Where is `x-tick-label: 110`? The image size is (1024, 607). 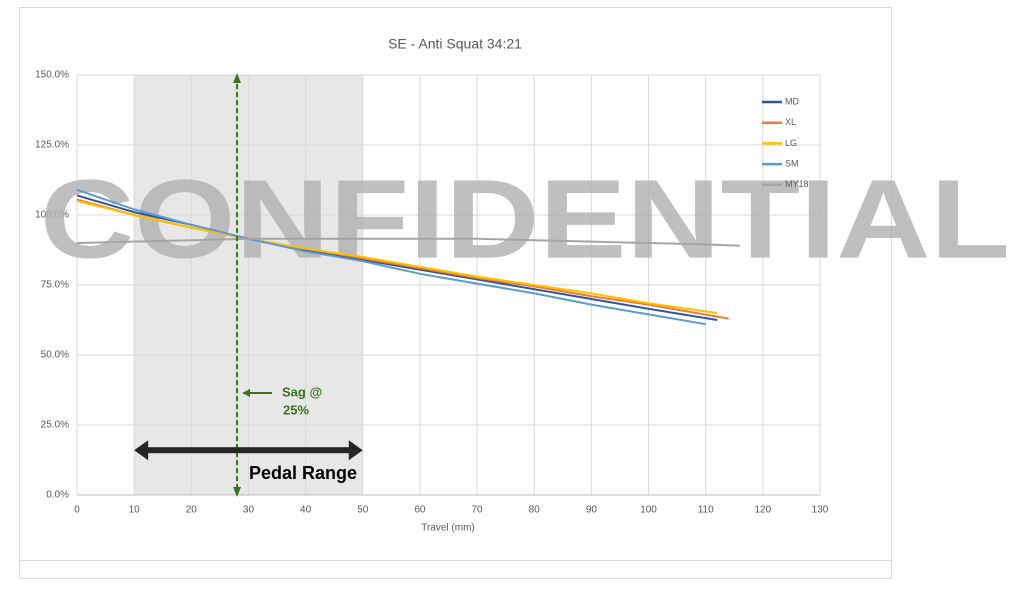 x-tick-label: 110 is located at coordinates (706, 510).